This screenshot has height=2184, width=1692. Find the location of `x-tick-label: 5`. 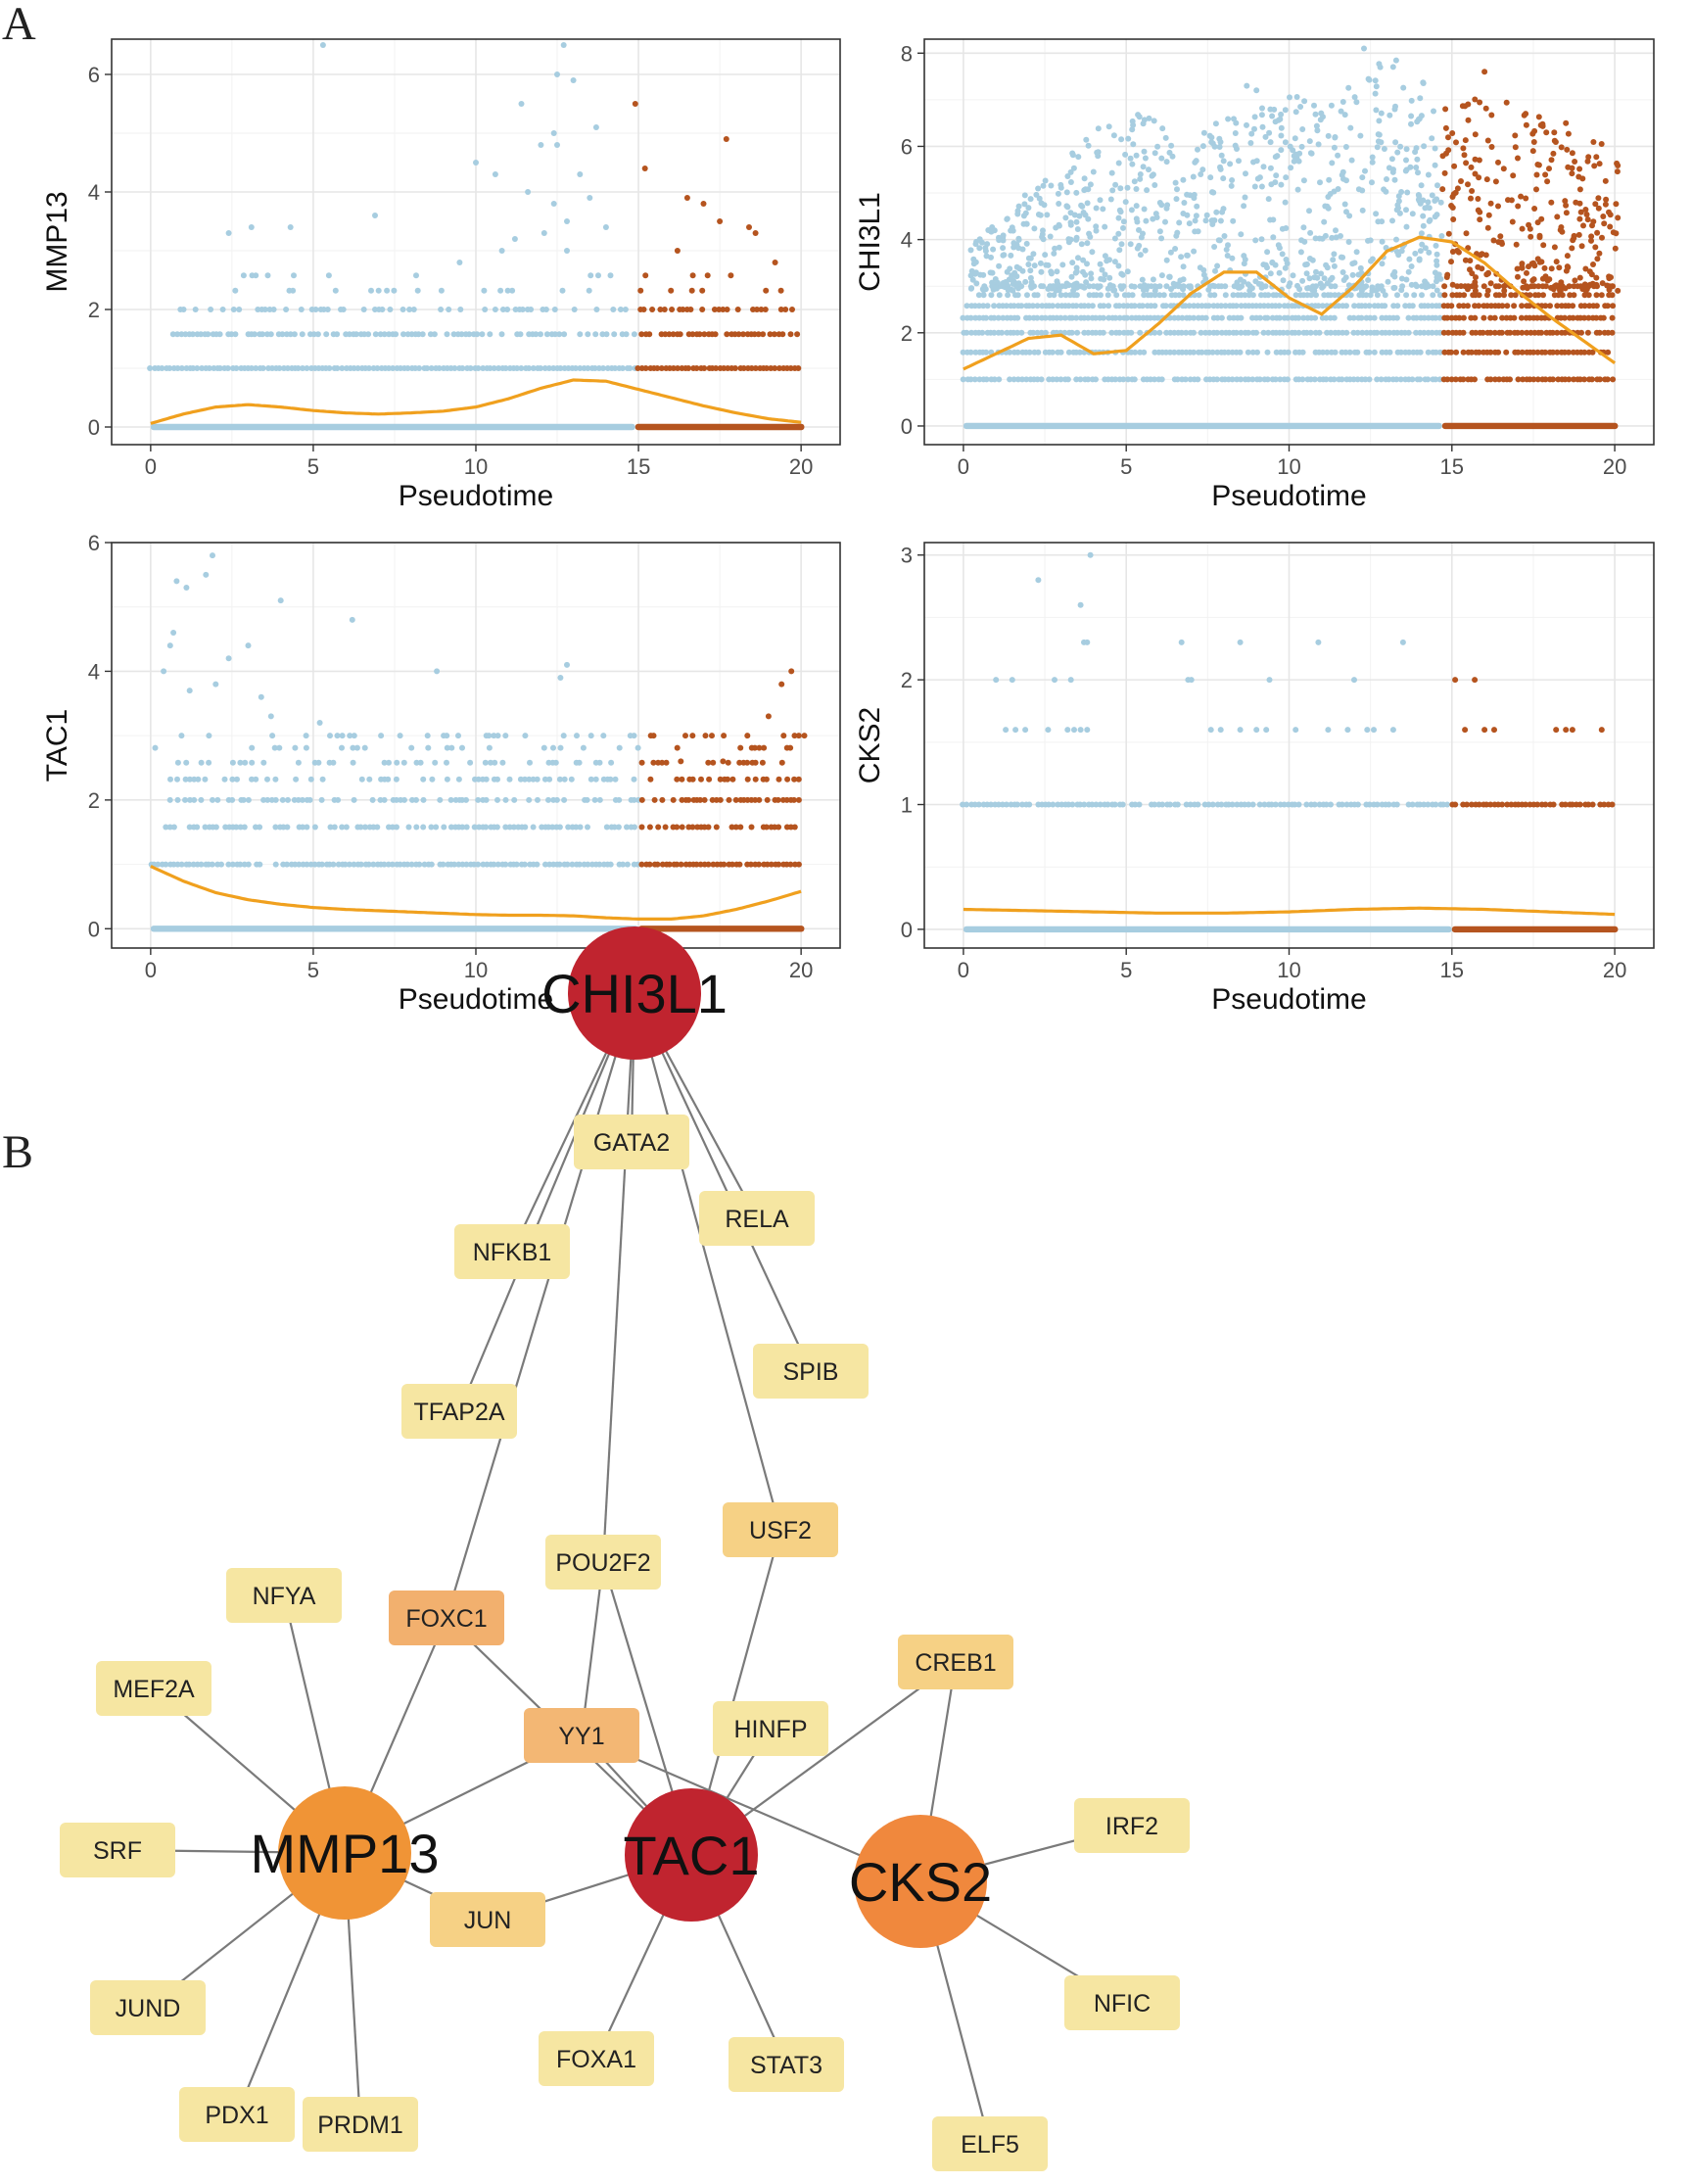

x-tick-label: 5 is located at coordinates (313, 970).